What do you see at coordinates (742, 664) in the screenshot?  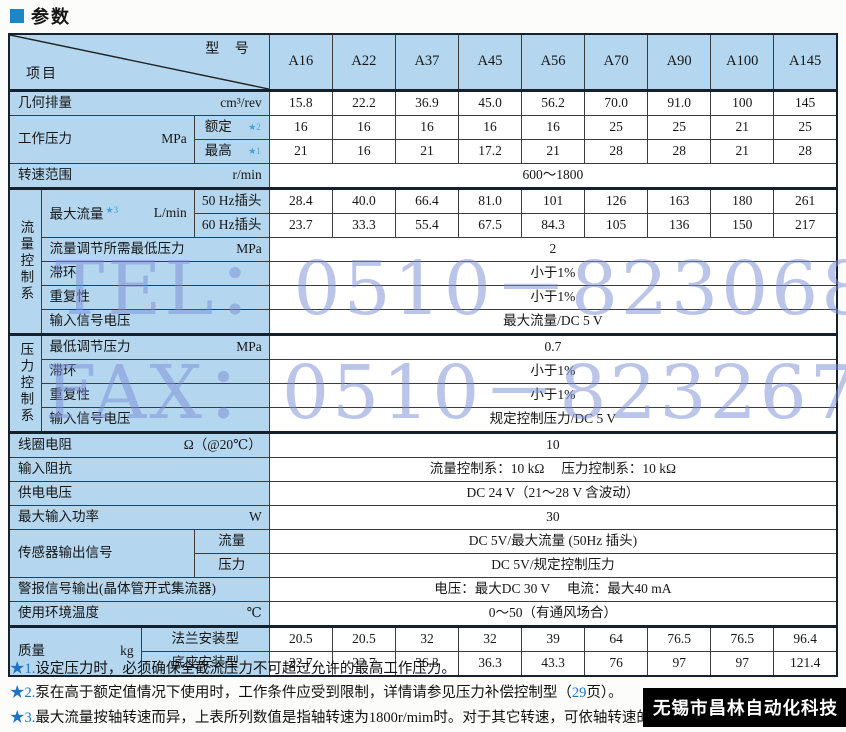 I see `value-cell: 97` at bounding box center [742, 664].